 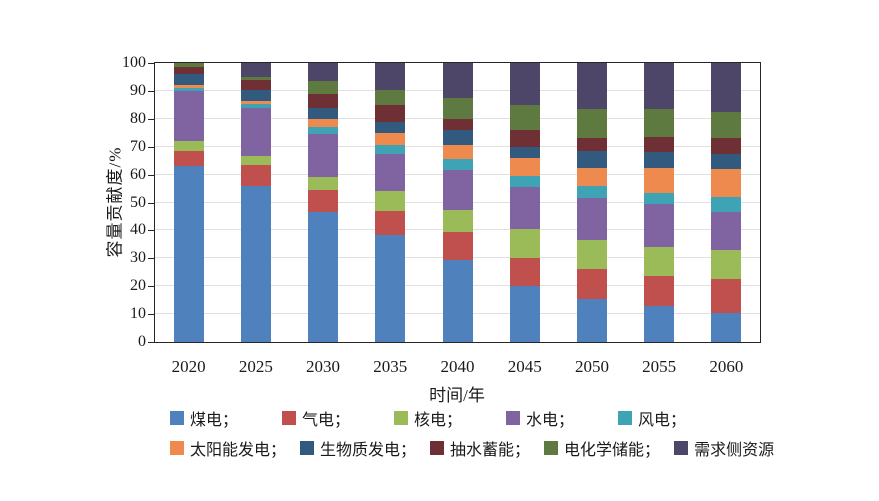 I want to click on y-tick-label: 40, so click(x=138, y=230).